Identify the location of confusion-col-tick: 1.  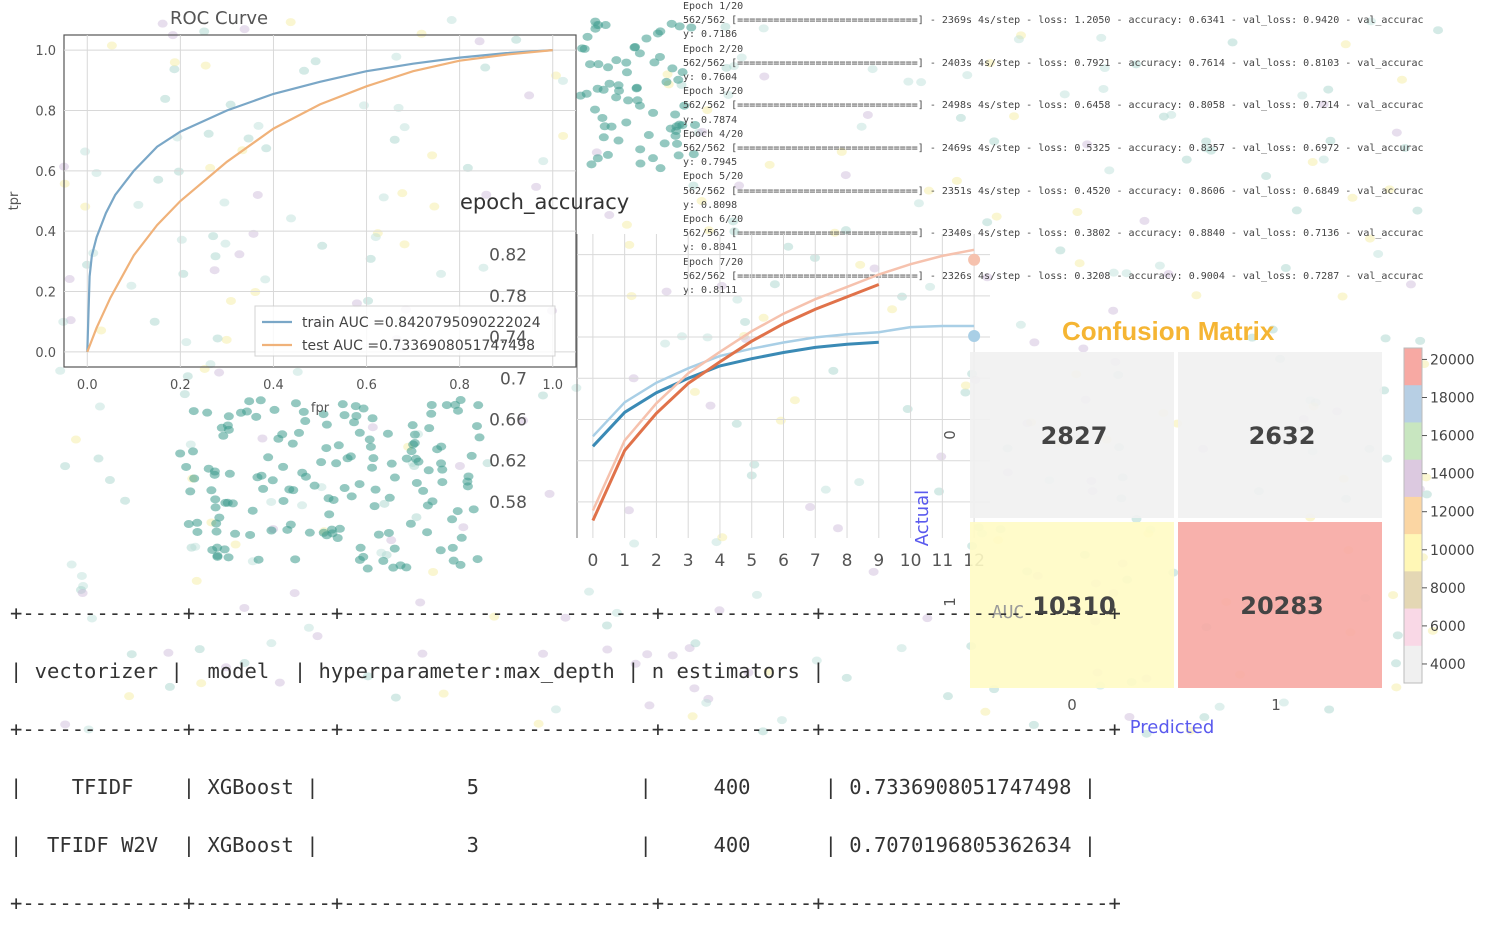
(1276, 705).